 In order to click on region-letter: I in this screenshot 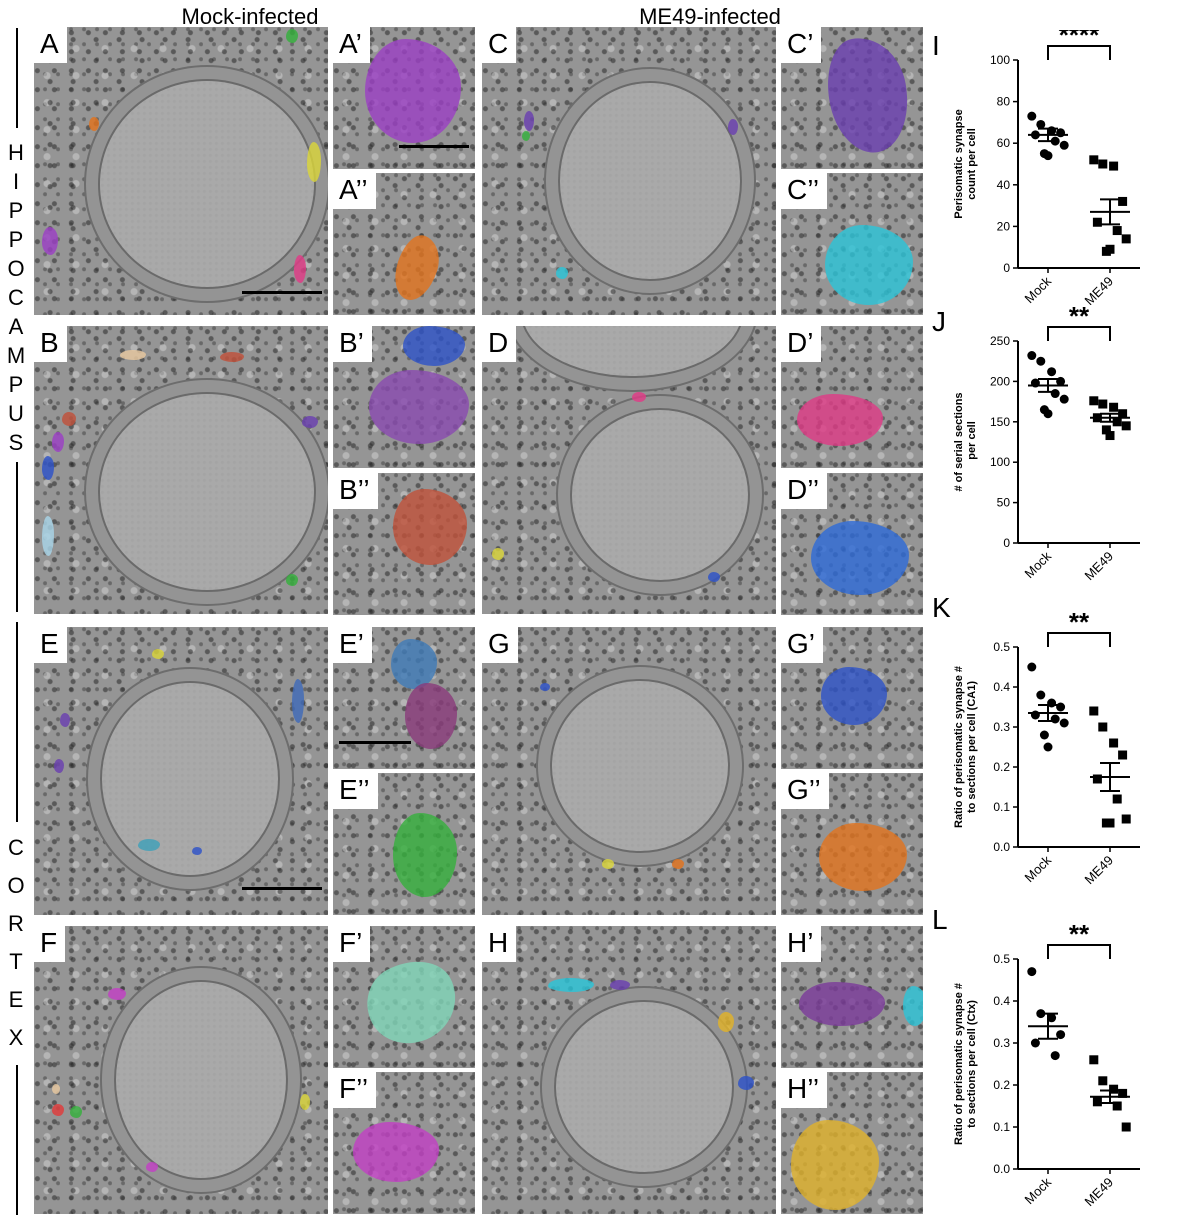, I will do `click(16, 181)`.